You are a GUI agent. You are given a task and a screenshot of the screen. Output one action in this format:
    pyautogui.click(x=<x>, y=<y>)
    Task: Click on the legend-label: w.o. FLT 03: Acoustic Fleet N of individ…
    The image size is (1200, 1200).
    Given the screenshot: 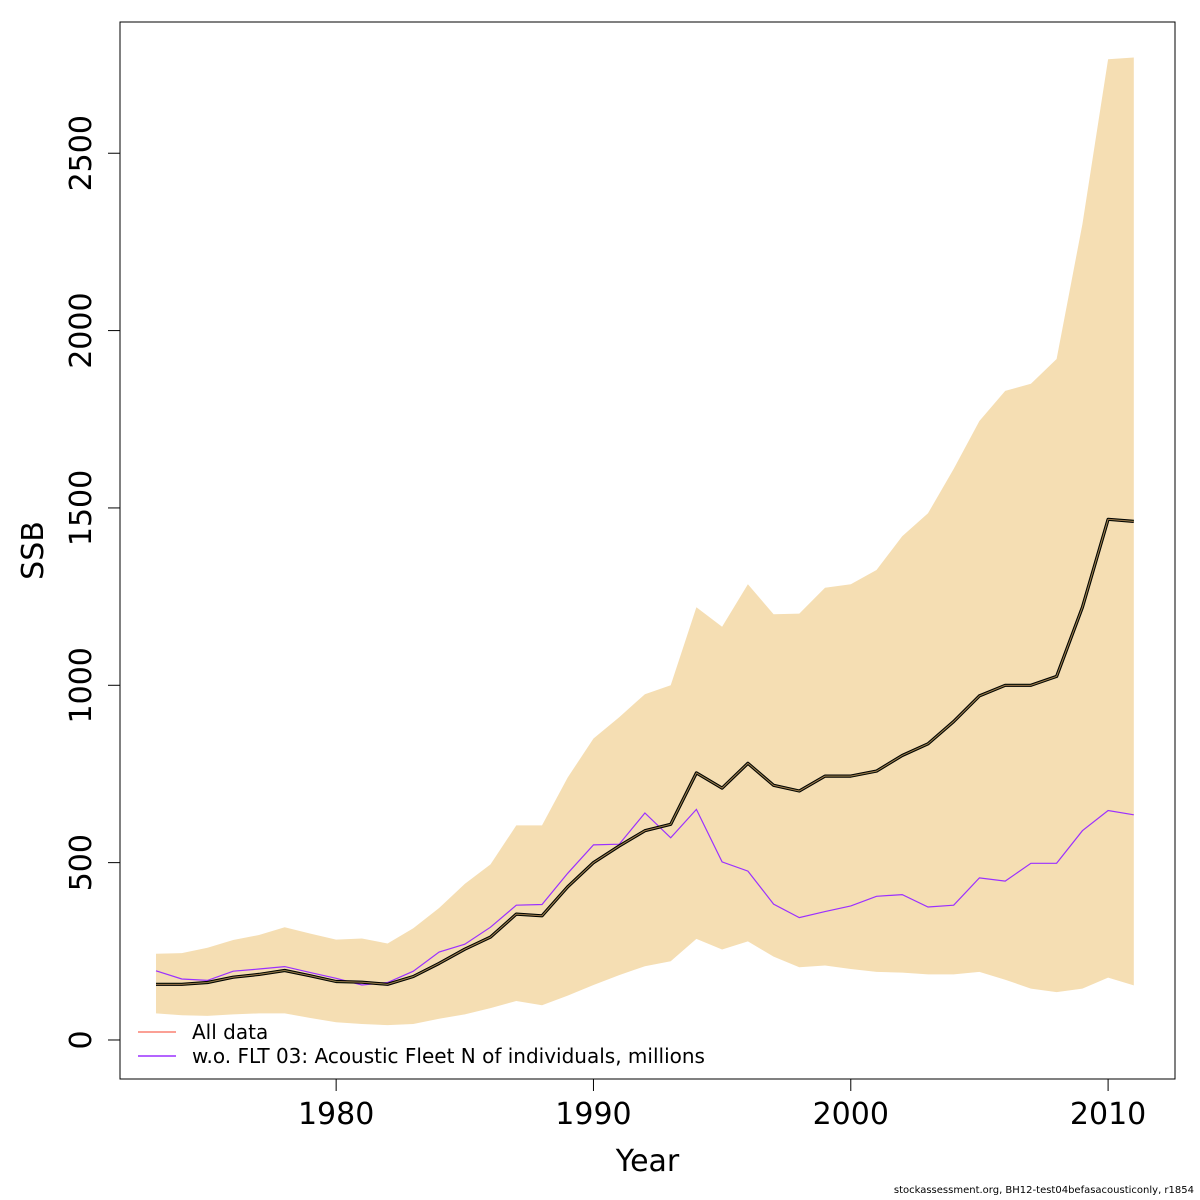 What is the action you would take?
    pyautogui.click(x=448, y=1056)
    